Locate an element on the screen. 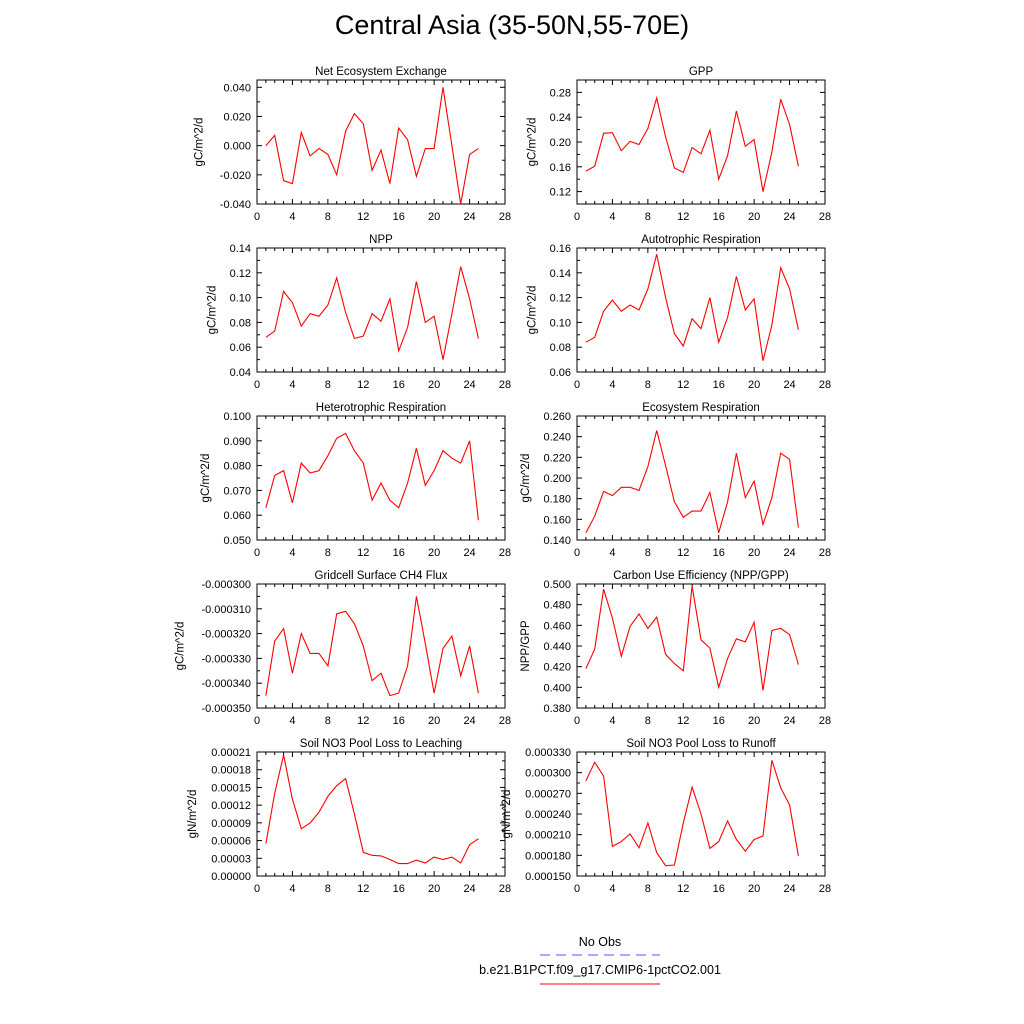  y-tick-label: -0.020 is located at coordinates (235, 176).